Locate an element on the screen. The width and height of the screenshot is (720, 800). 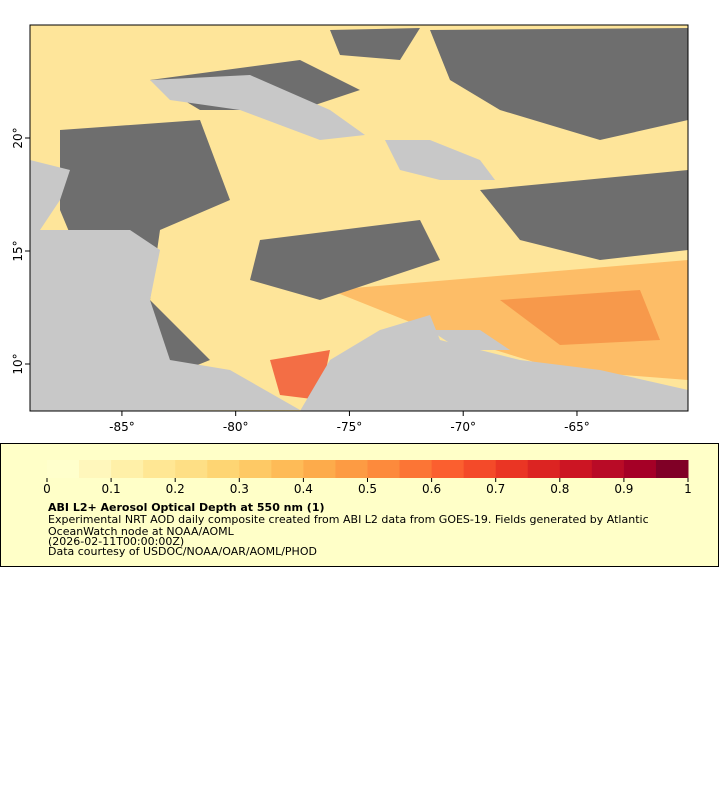
y-tick-label: 20° is located at coordinates (18, 137).